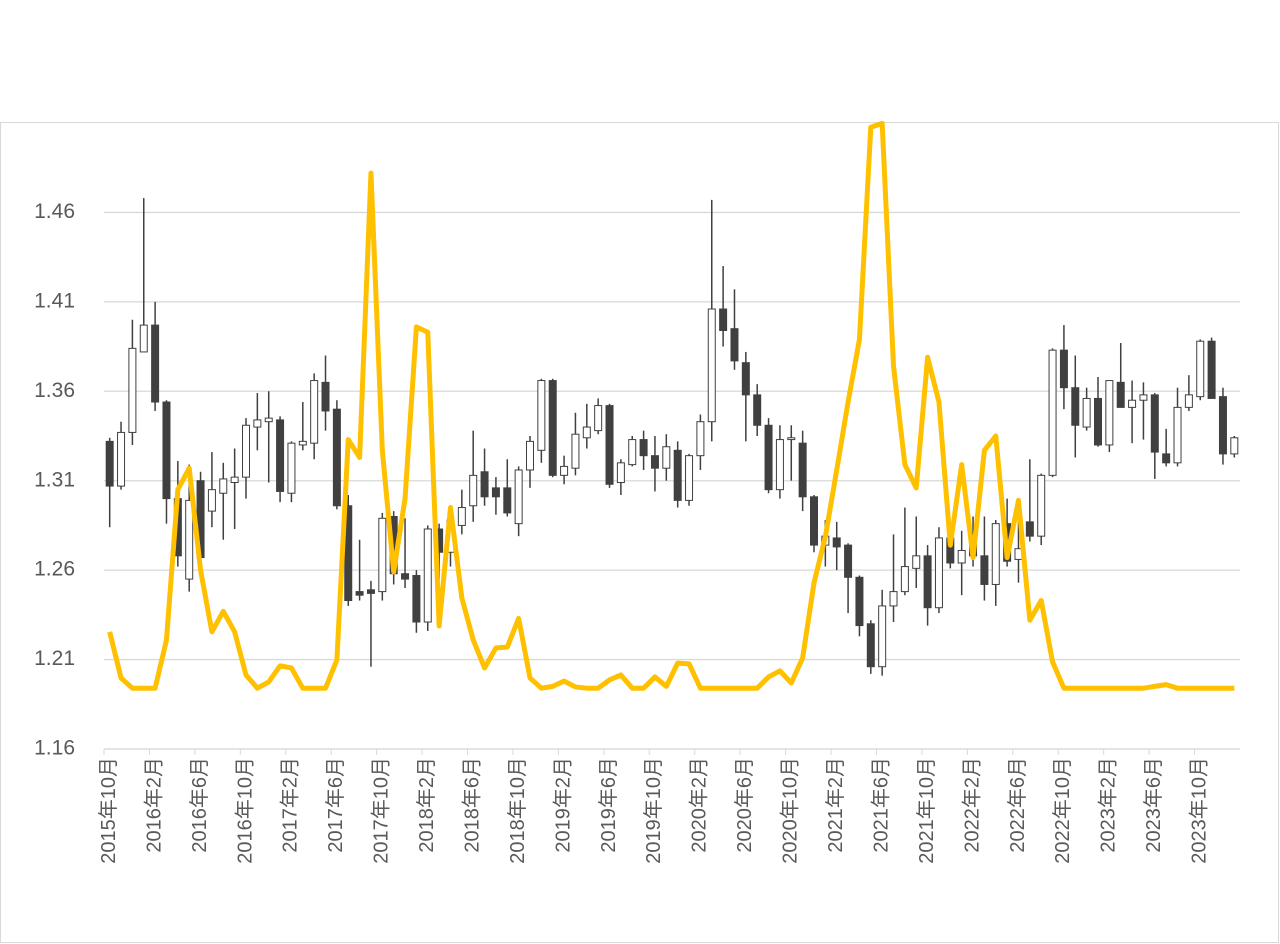 Image resolution: width=1280 pixels, height=944 pixels. What do you see at coordinates (699, 805) in the screenshot?
I see `x-tick-label: 2020年2月` at bounding box center [699, 805].